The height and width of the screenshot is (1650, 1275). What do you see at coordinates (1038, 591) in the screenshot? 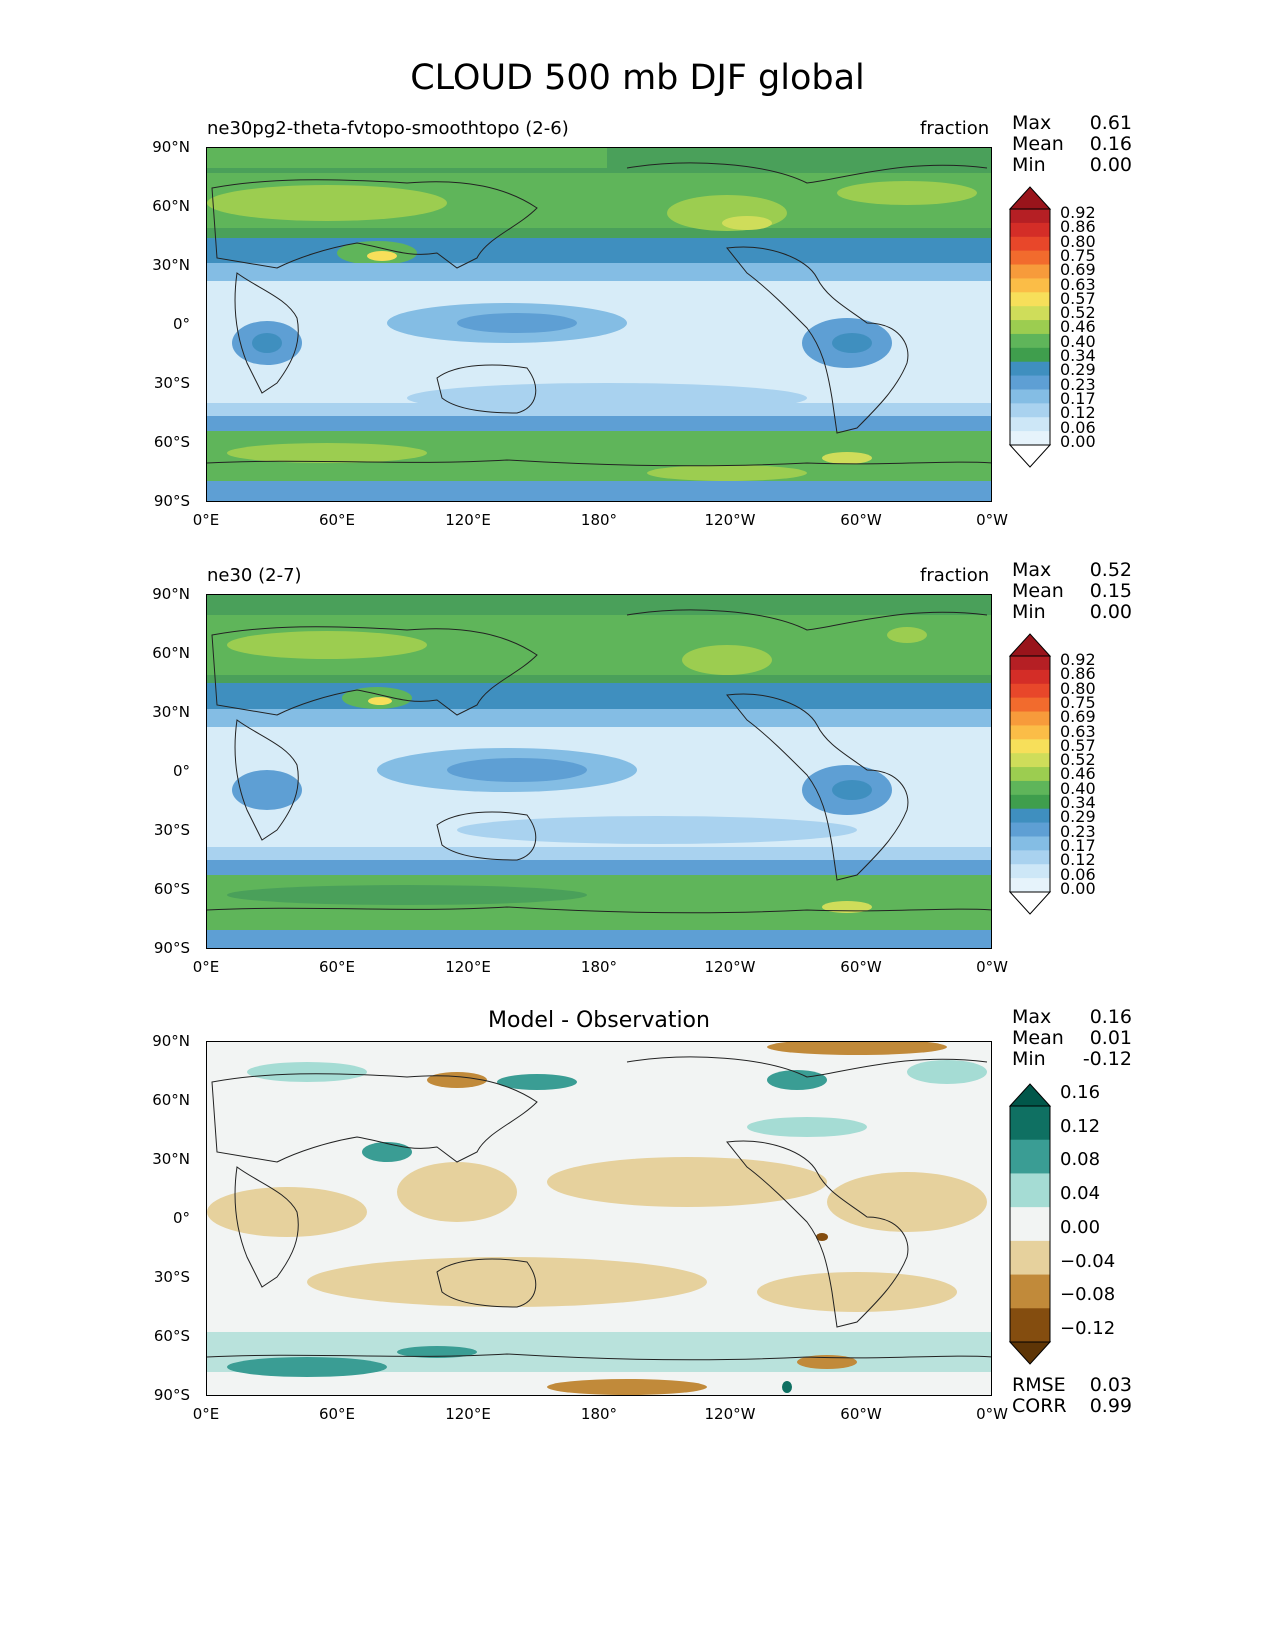
I see `panel2-stat-label: Mean` at bounding box center [1038, 591].